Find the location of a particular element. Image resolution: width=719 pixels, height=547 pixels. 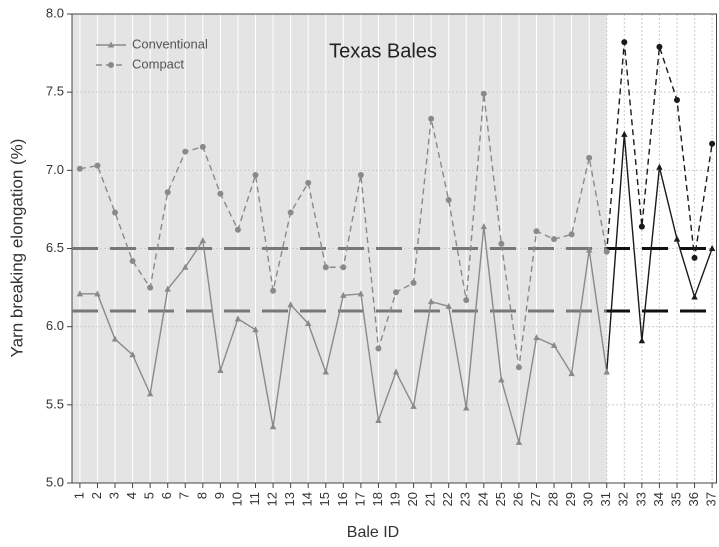

legend-label: Conventional is located at coordinates (170, 43).